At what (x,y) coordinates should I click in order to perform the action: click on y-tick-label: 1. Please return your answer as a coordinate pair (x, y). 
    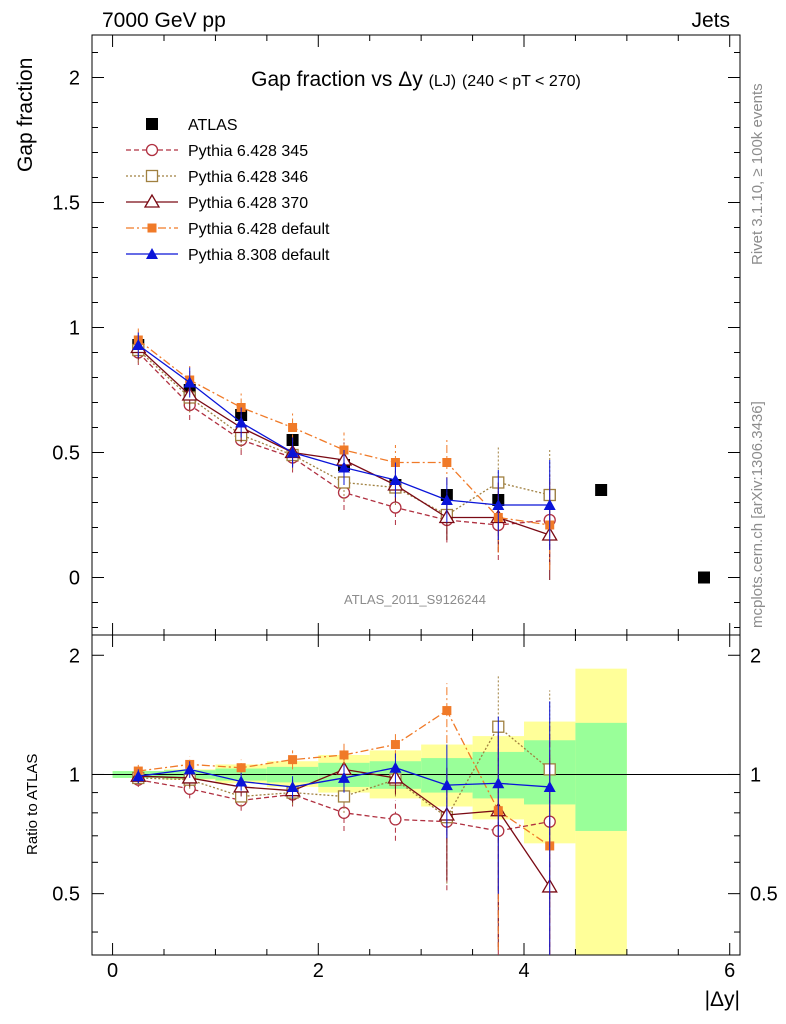
    Looking at the image, I should click on (74, 329).